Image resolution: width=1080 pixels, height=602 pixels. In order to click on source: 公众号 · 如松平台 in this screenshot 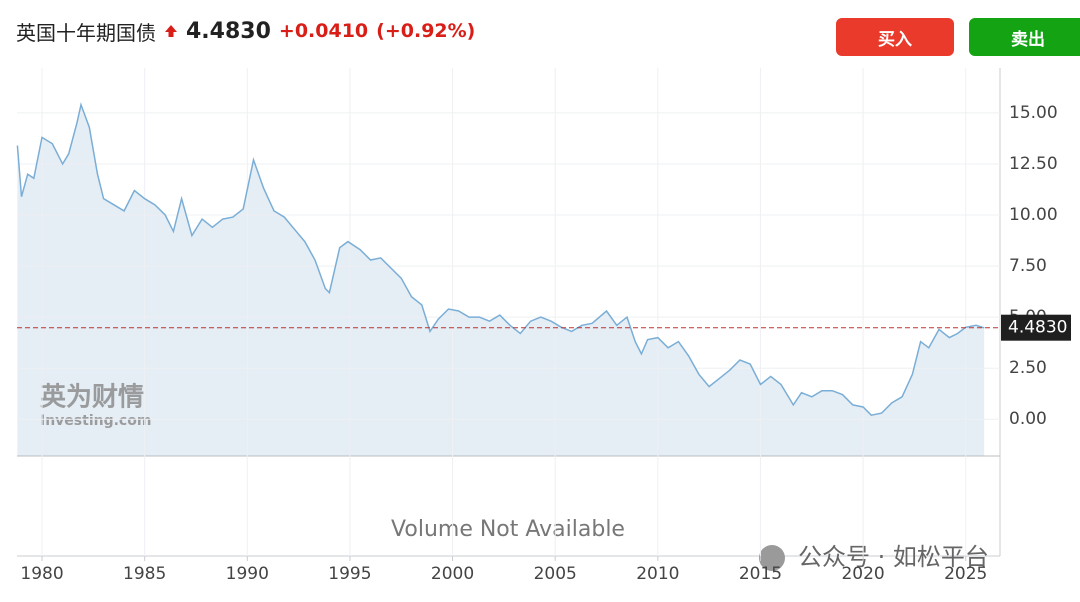, I will do `click(893, 557)`.